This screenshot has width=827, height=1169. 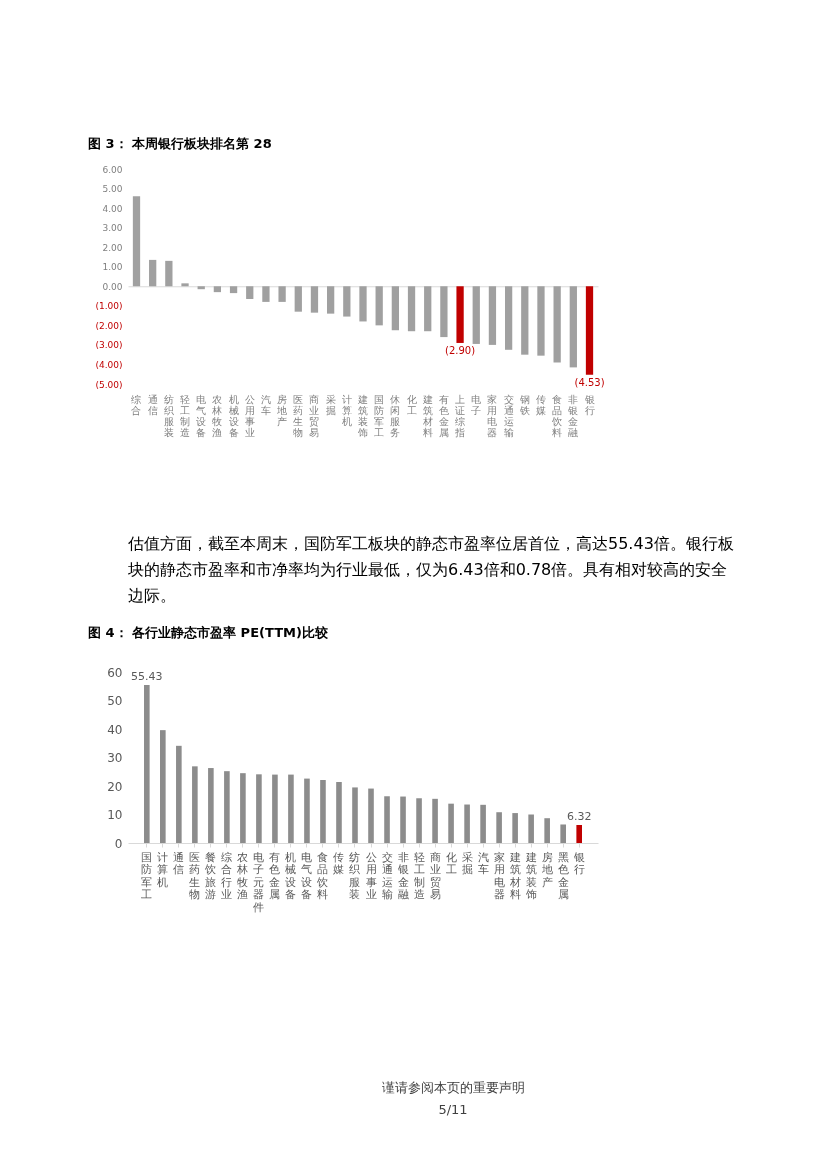 What do you see at coordinates (109, 364) in the screenshot?
I see `y-tick-label: (4.00)` at bounding box center [109, 364].